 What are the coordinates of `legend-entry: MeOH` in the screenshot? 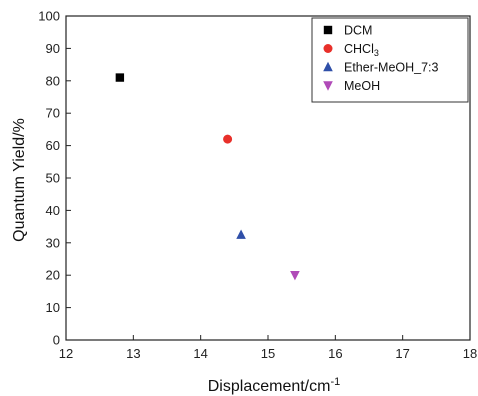 It's located at (362, 86).